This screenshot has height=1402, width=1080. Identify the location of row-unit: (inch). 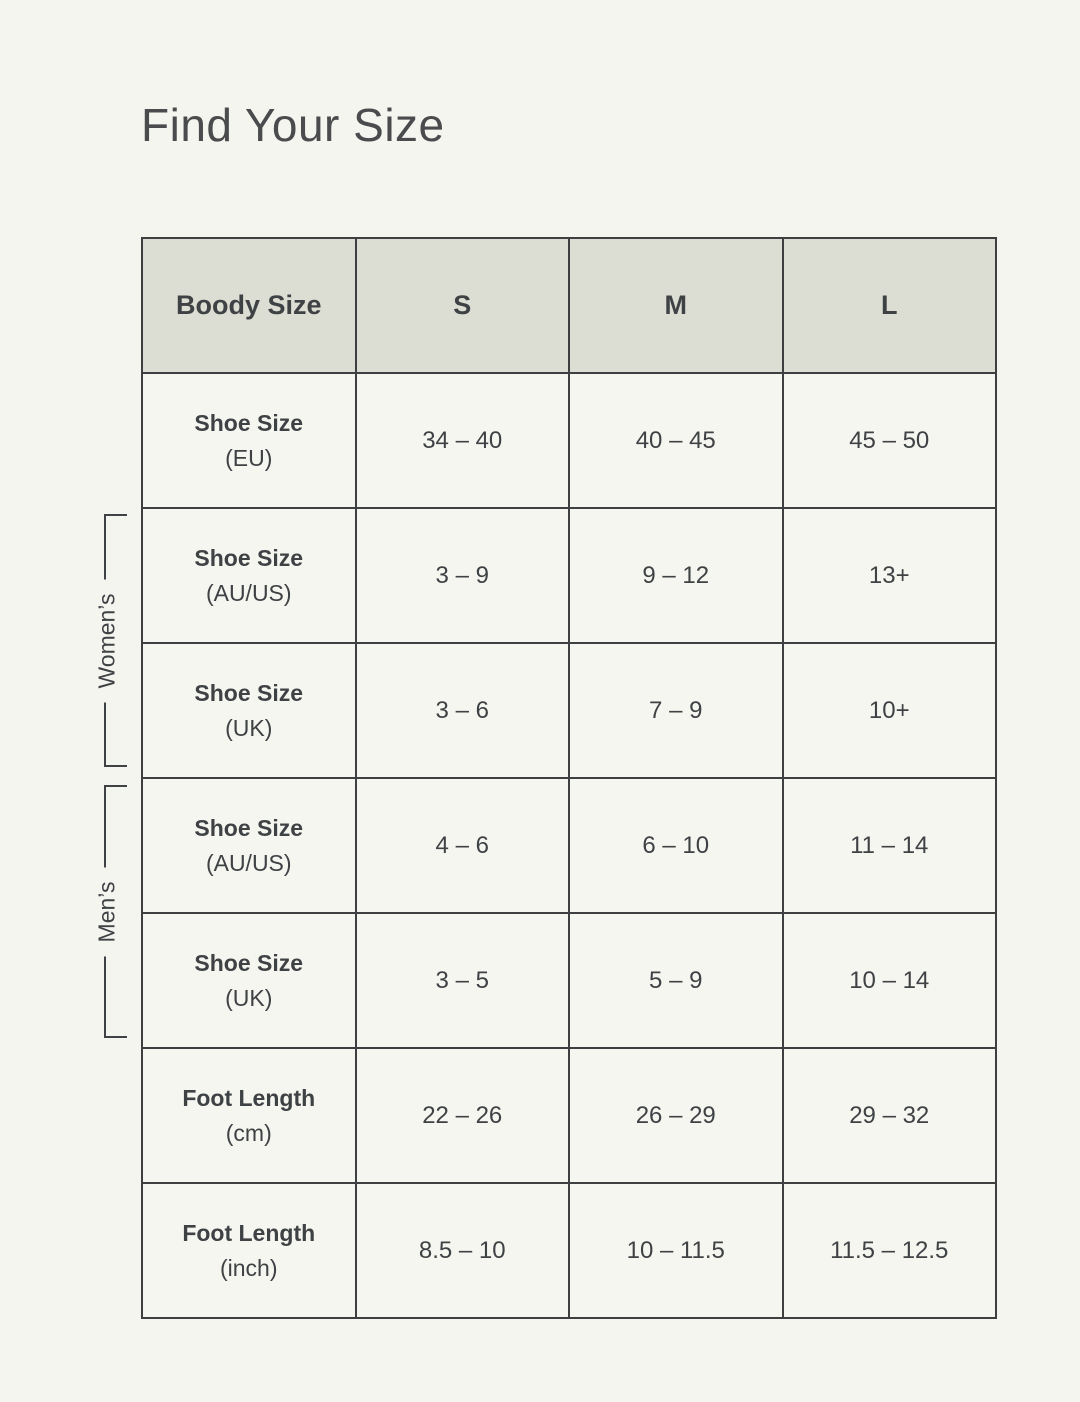
(248, 1267).